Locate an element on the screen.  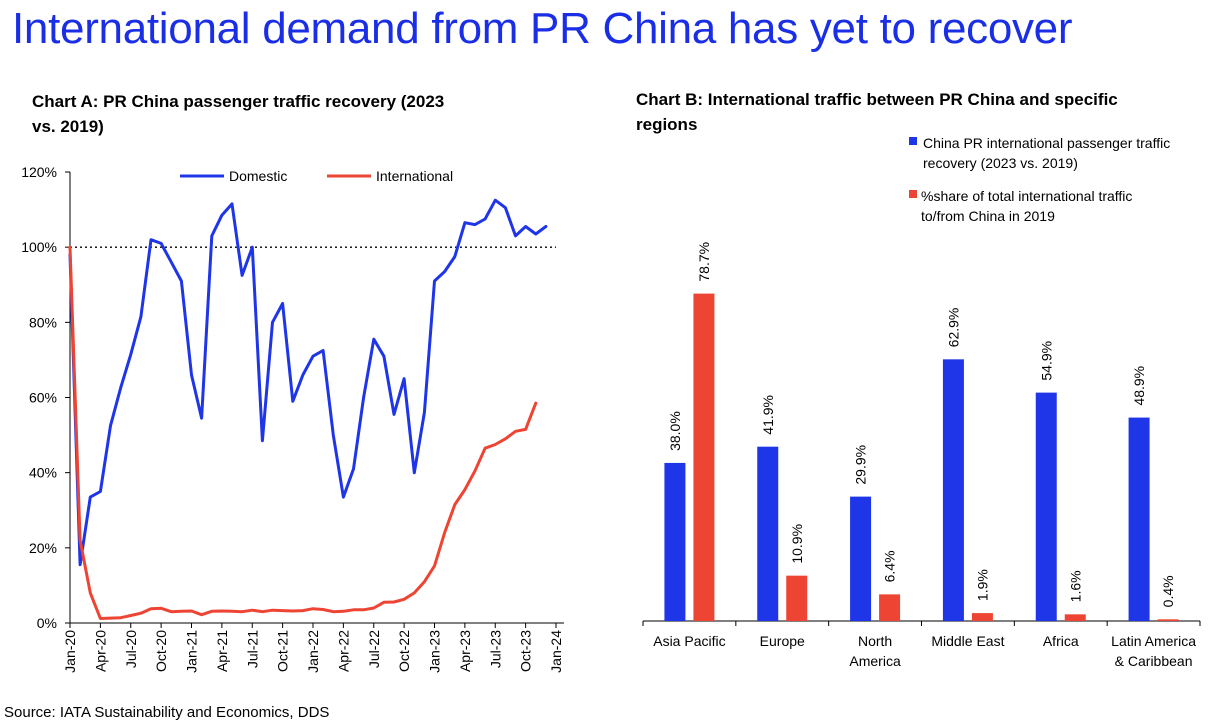
chart-b-legend-swatch-share is located at coordinates (913, 194).